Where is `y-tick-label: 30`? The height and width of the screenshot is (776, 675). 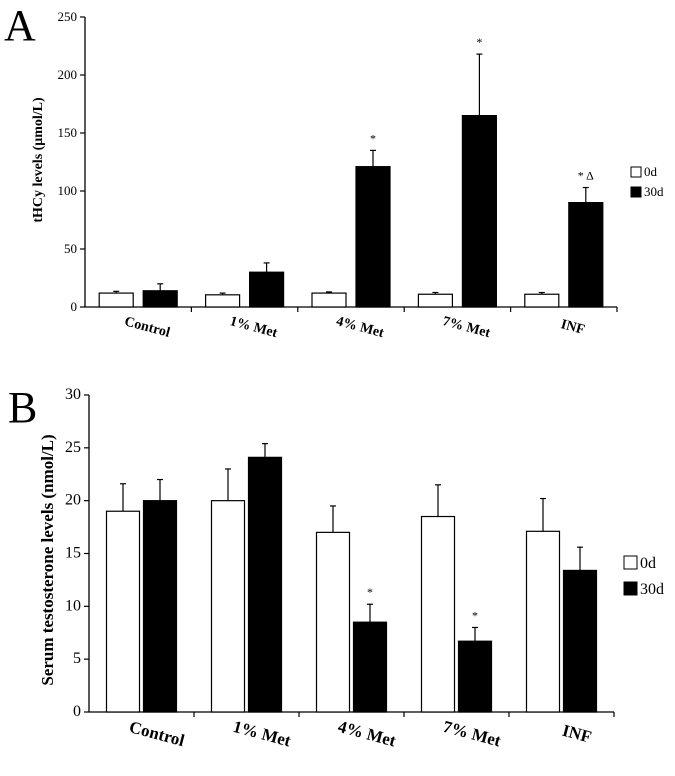
y-tick-label: 30 is located at coordinates (73, 394).